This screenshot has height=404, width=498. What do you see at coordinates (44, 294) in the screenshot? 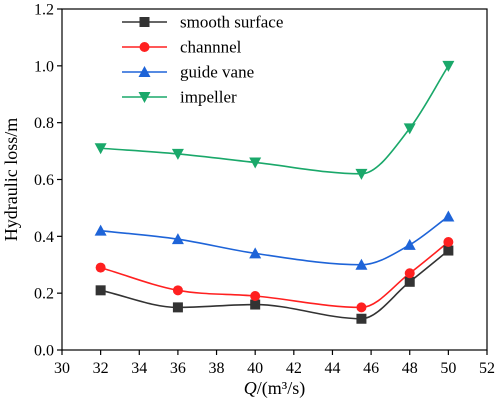
I see `y-tick-label: 0.2` at bounding box center [44, 294].